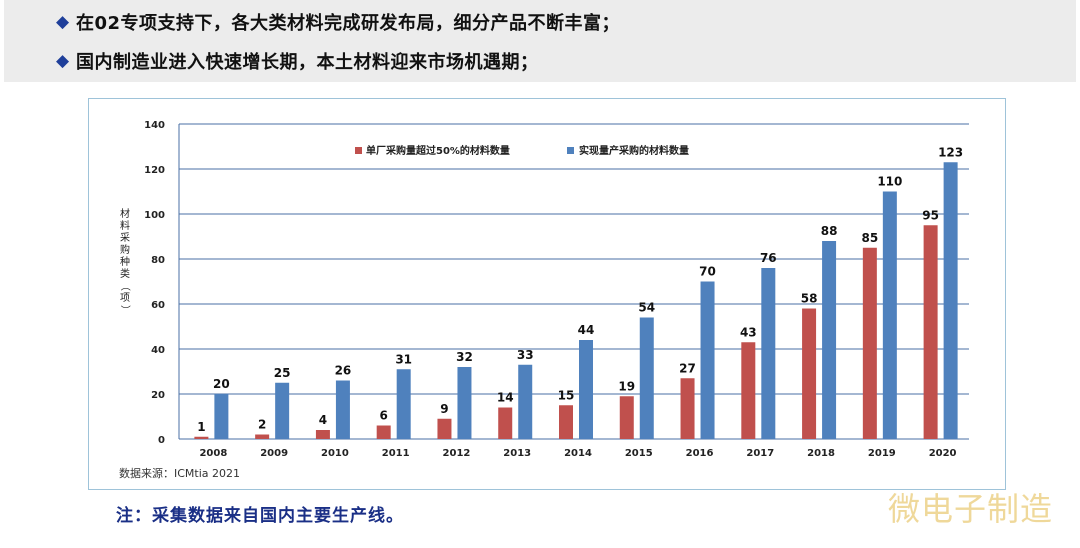 This screenshot has width=1080, height=548. What do you see at coordinates (525, 355) in the screenshot?
I see `data-label: 33` at bounding box center [525, 355].